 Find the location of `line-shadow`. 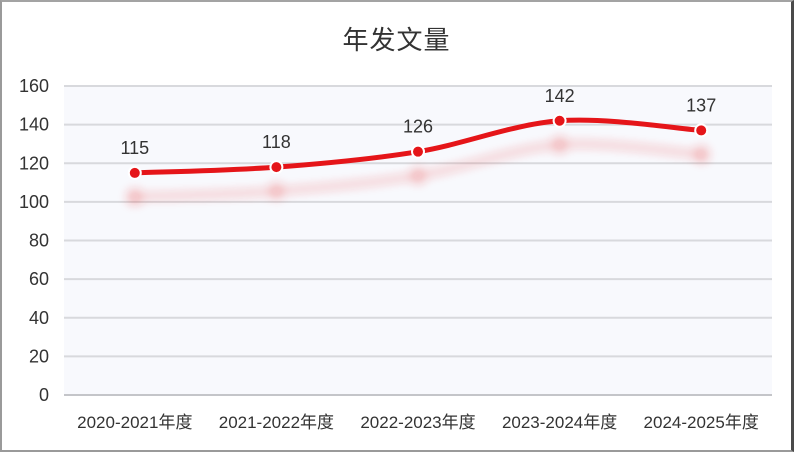

line-shadow is located at coordinates (418, 170).